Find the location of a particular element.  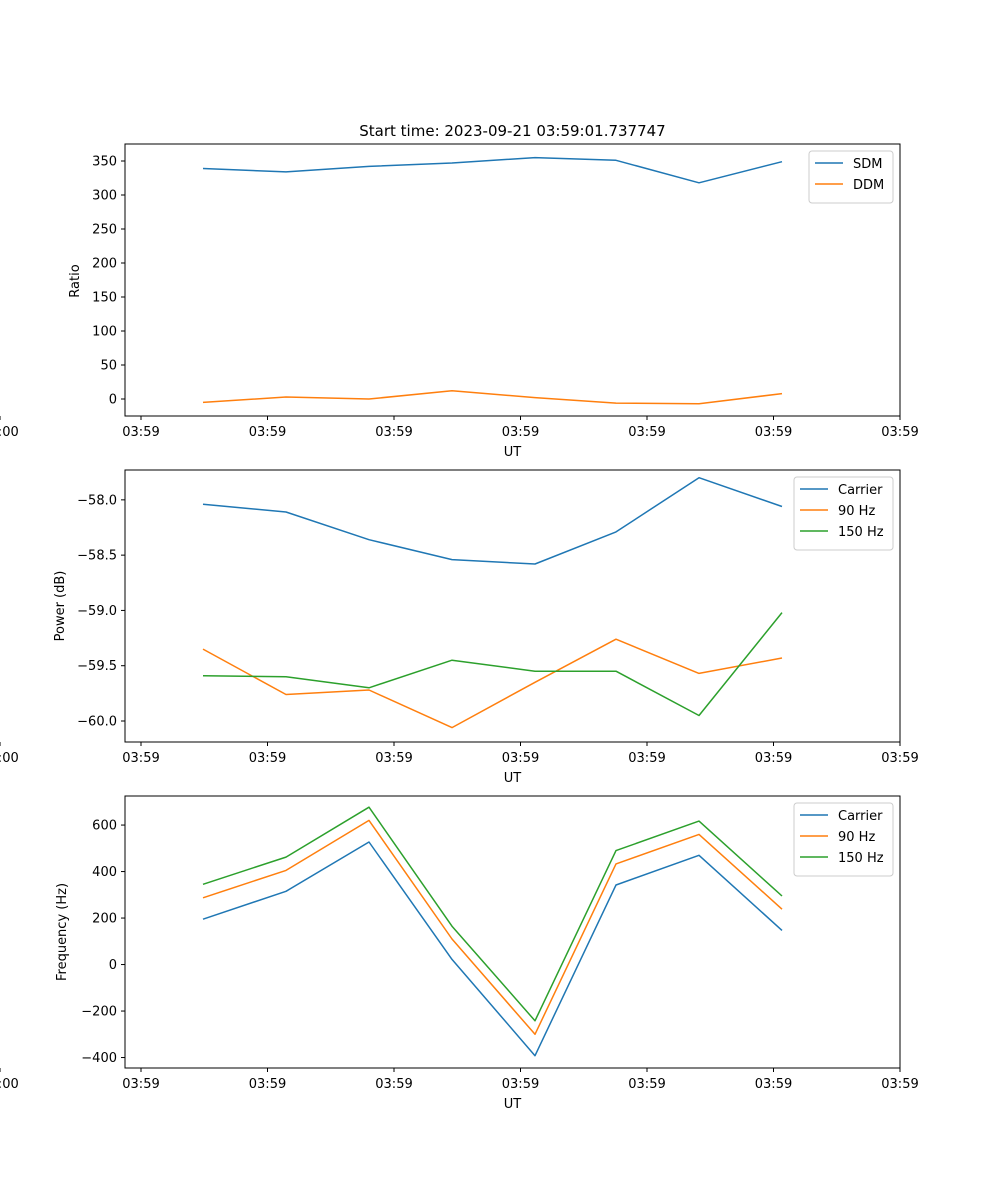

y-tick-label: −58.0 is located at coordinates (97, 500).